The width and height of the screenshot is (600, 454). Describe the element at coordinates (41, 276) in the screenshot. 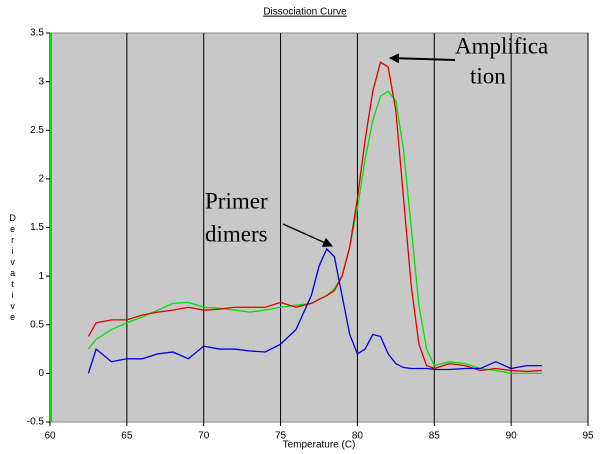

I see `y-tick-label: 1` at that location.